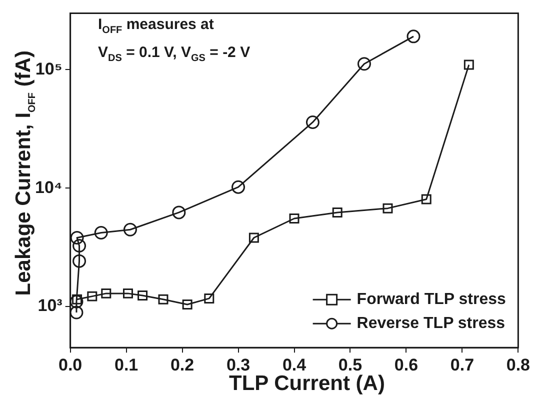 The width and height of the screenshot is (533, 409). What do you see at coordinates (156, 26) in the screenshot?
I see `annotation: I$_{OFF}$ measures at` at bounding box center [156, 26].